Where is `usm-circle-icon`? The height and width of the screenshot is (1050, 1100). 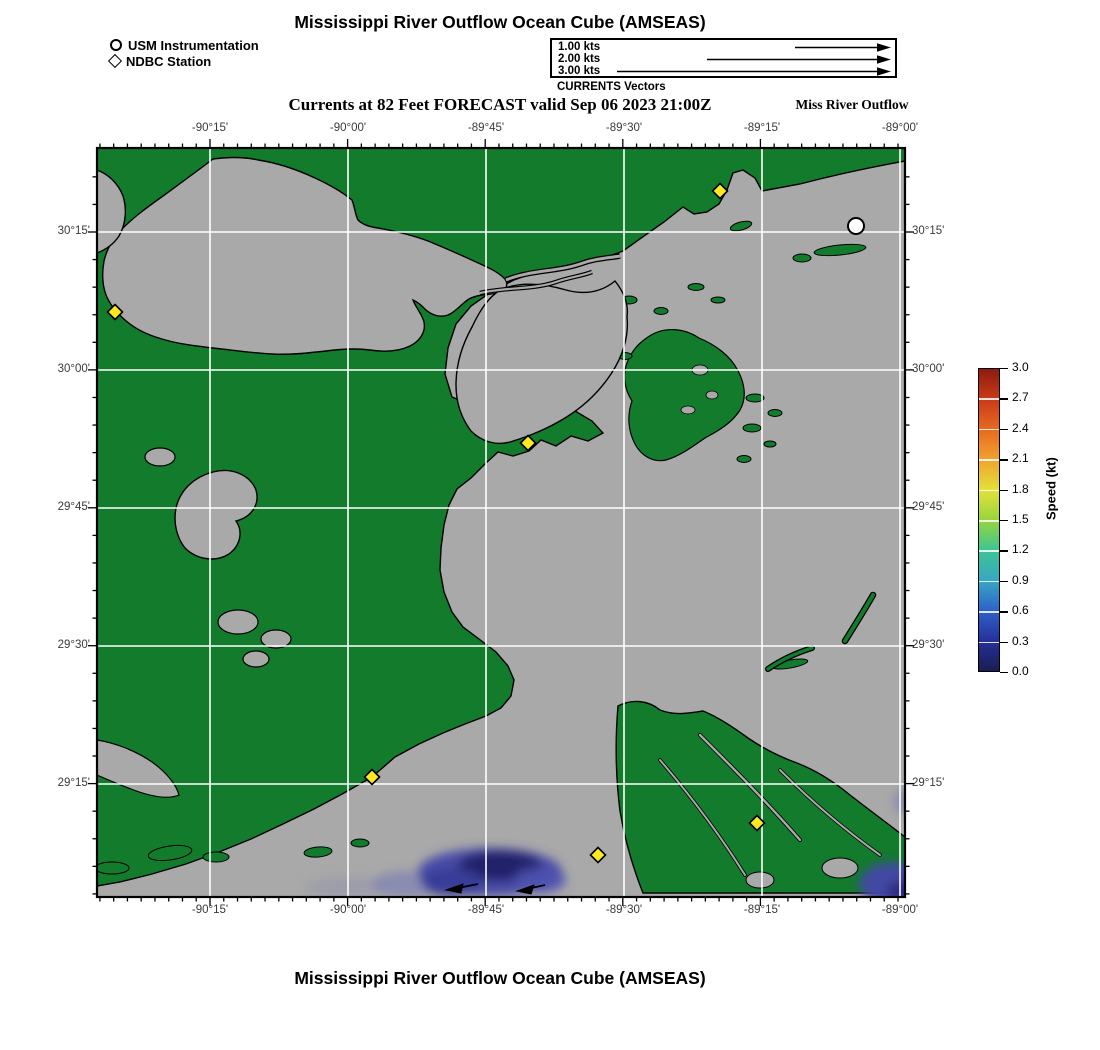 usm-circle-icon is located at coordinates (116, 45).